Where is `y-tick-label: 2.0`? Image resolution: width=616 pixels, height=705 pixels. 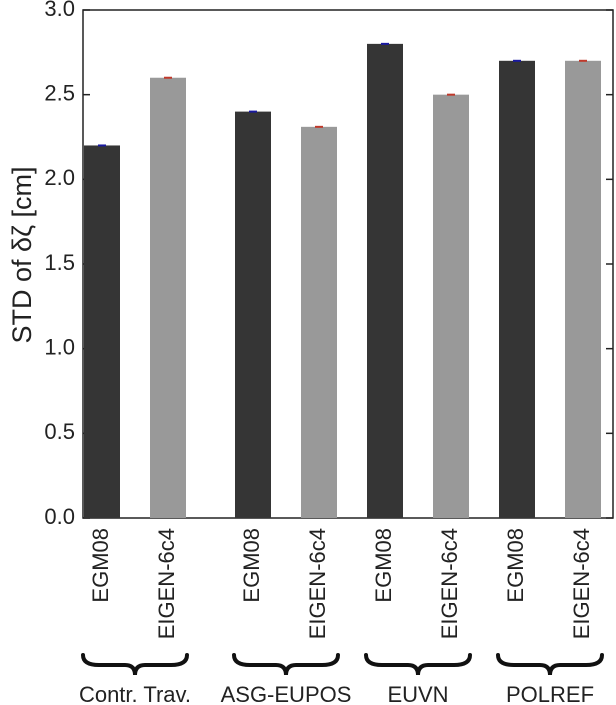 y-tick-label: 2.0 is located at coordinates (59, 177).